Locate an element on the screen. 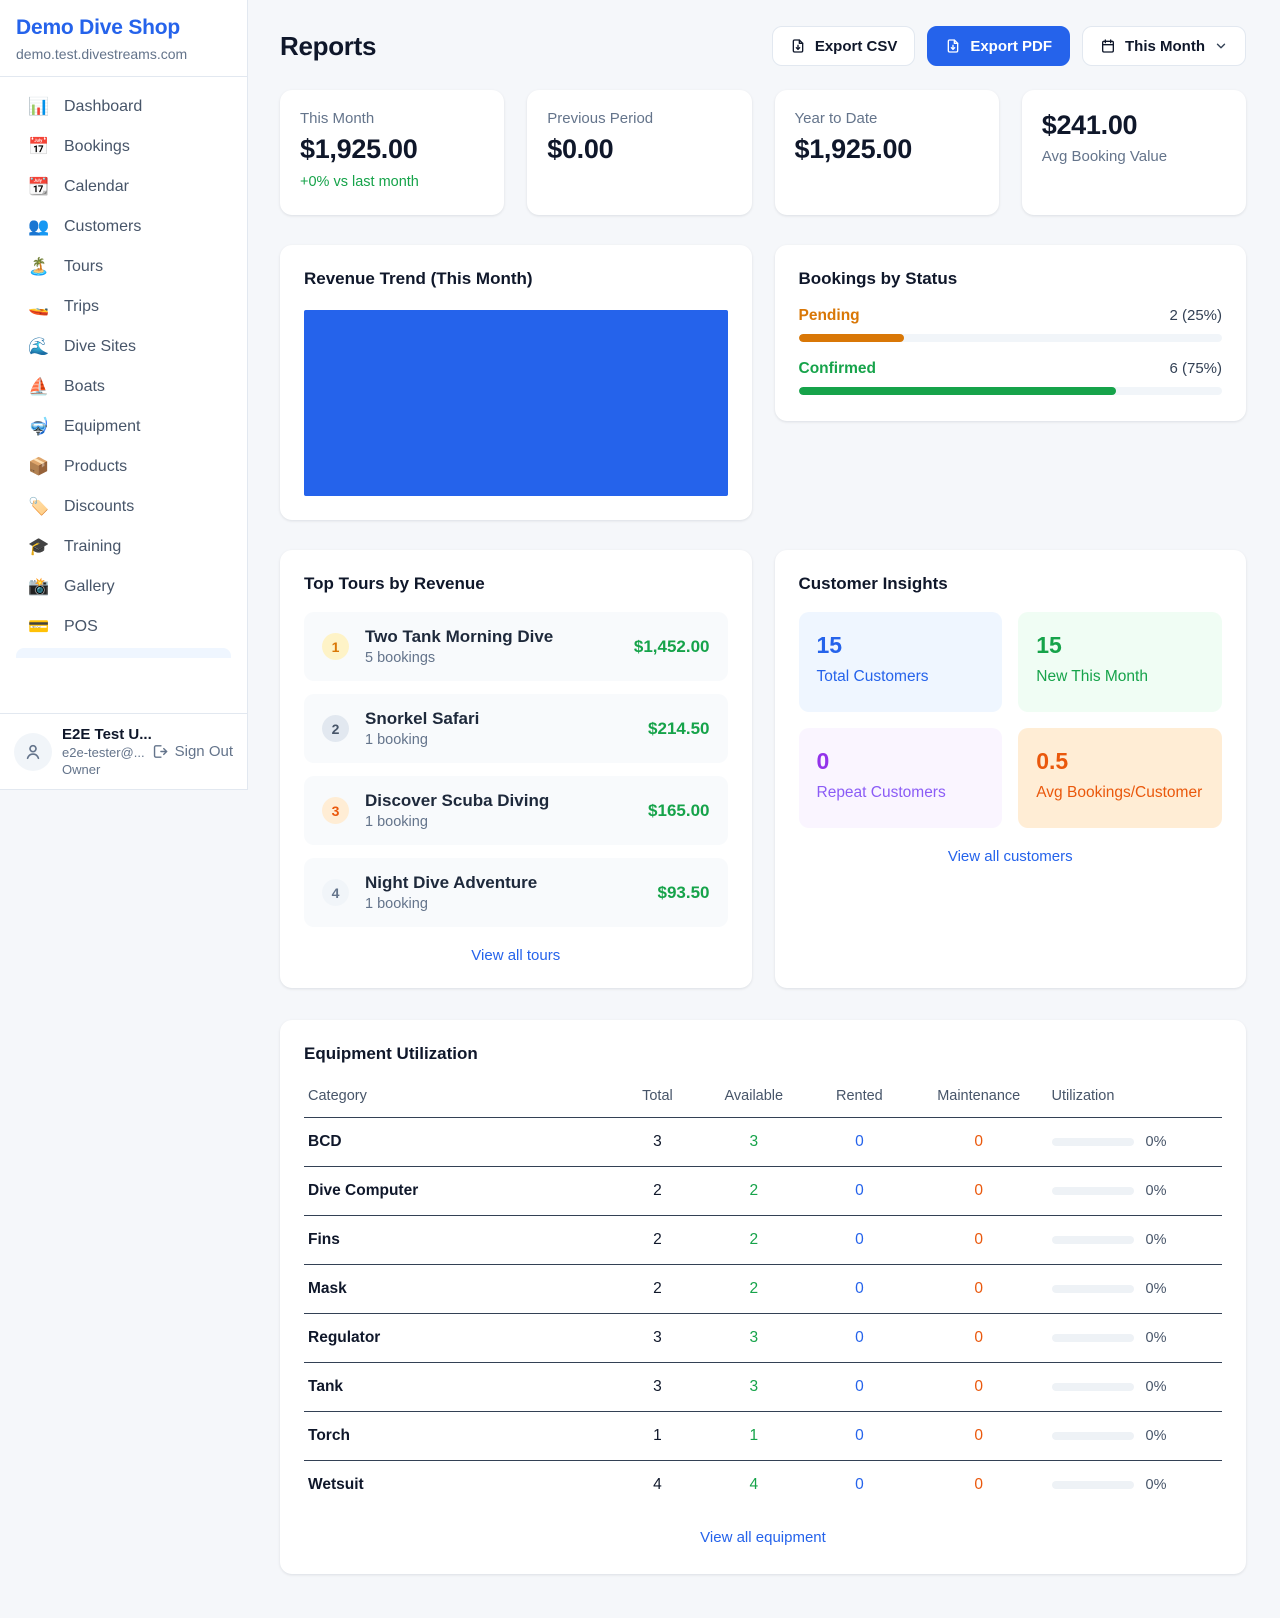 This screenshot has width=1280, height=1618. sidebar-item-label: Dive Sites is located at coordinates (100, 346).